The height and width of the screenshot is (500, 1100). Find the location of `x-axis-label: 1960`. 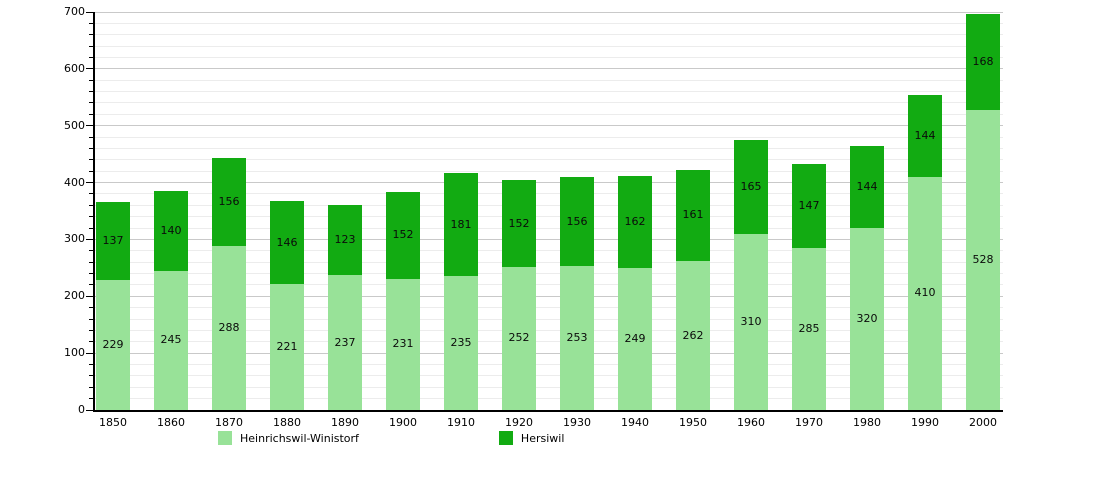

x-axis-label: 1960 is located at coordinates (751, 422).